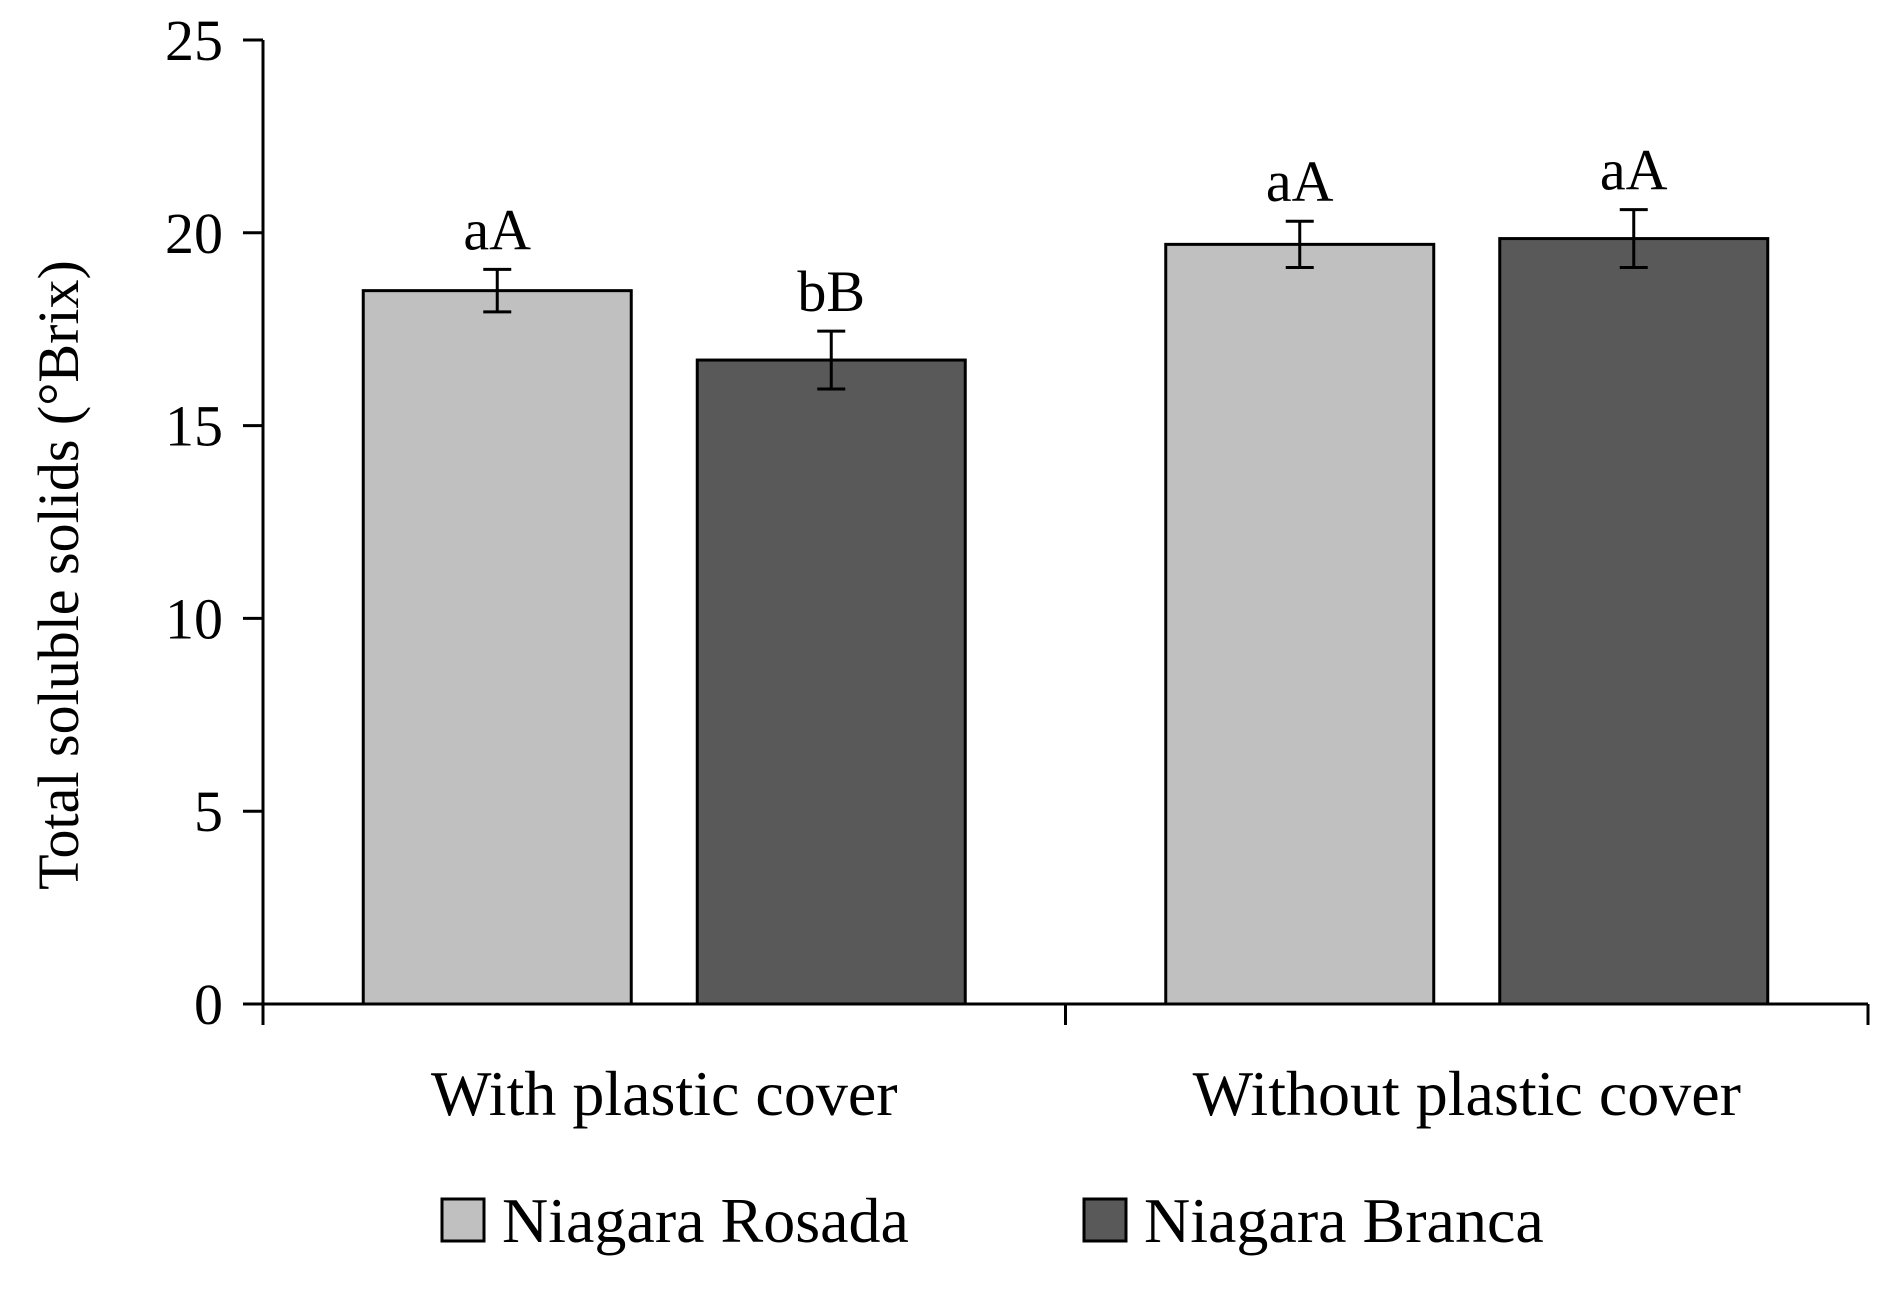 This screenshot has width=1886, height=1289. Describe the element at coordinates (831, 291) in the screenshot. I see `data-label: bB` at that location.